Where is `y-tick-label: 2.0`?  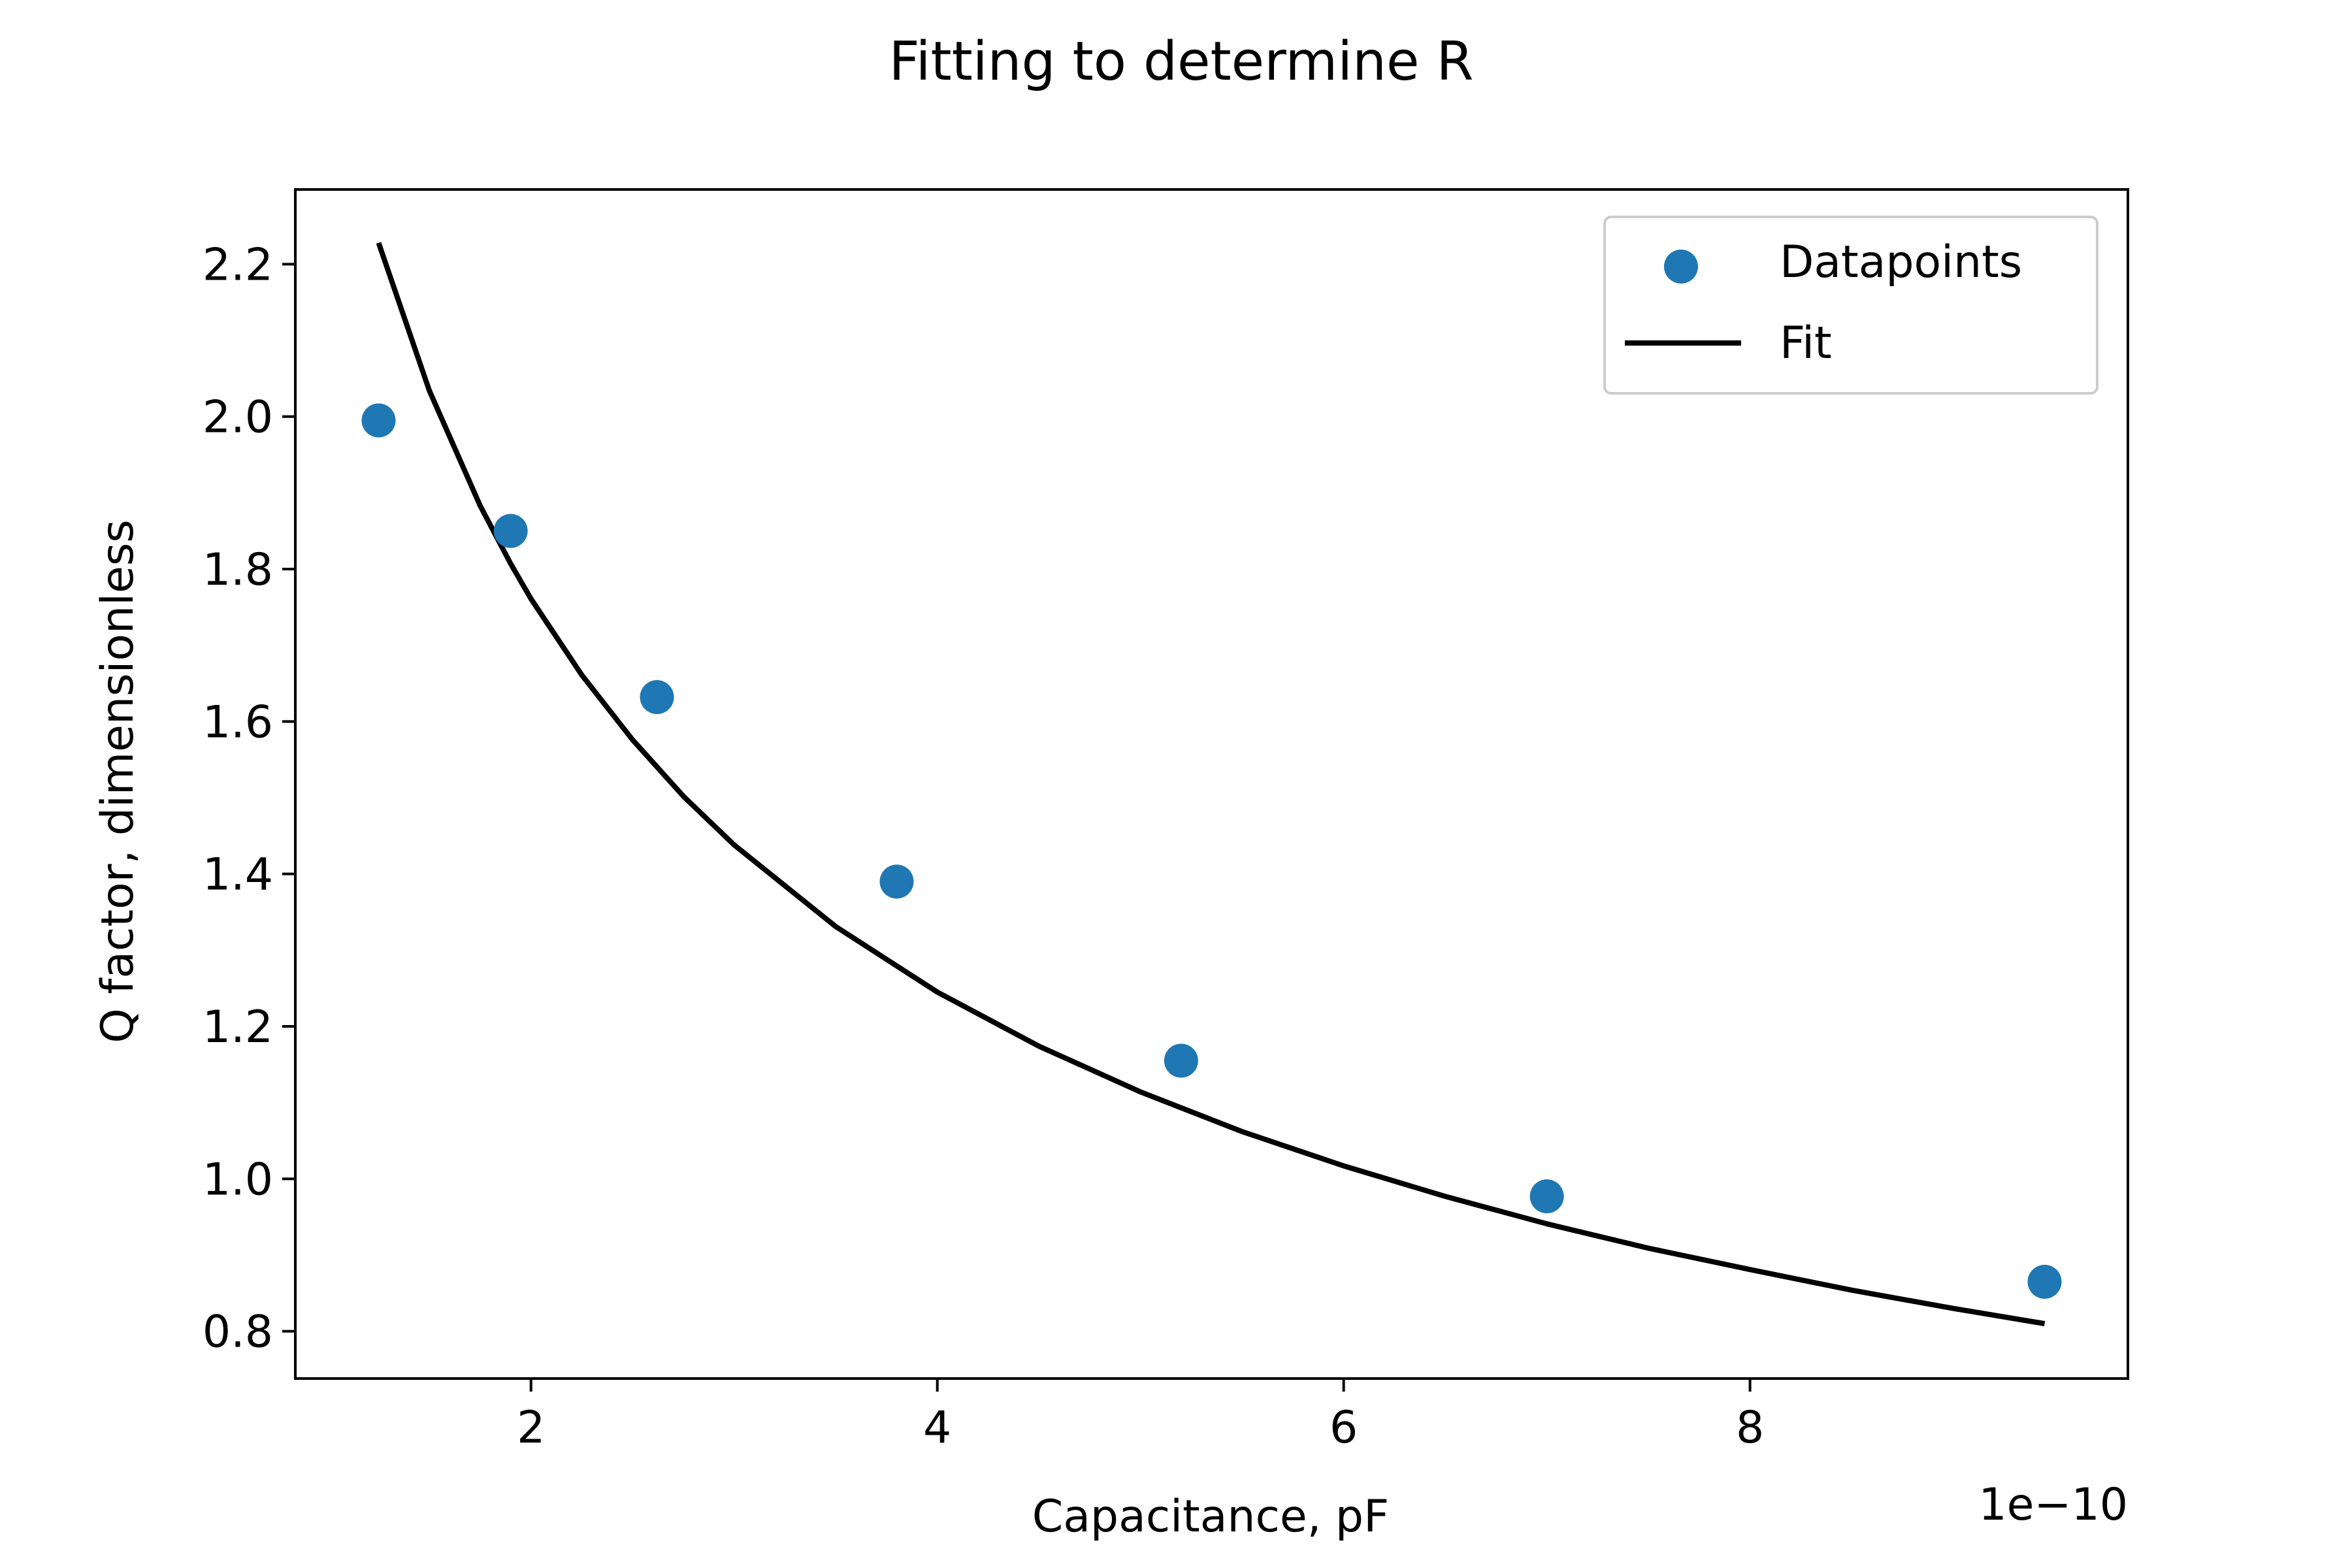 y-tick-label: 2.0 is located at coordinates (238, 418).